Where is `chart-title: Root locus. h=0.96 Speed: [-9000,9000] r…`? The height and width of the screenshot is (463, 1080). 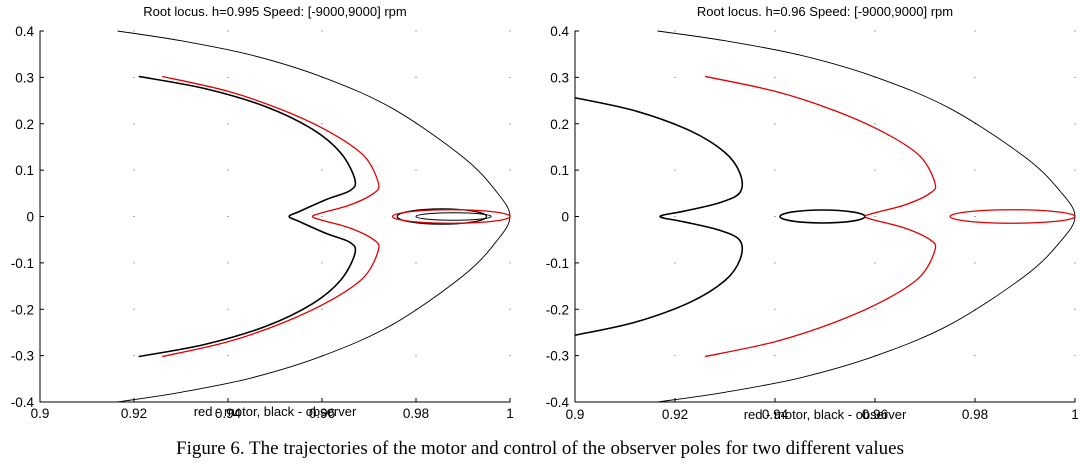 chart-title: Root locus. h=0.96 Speed: [-9000,9000] r… is located at coordinates (825, 11).